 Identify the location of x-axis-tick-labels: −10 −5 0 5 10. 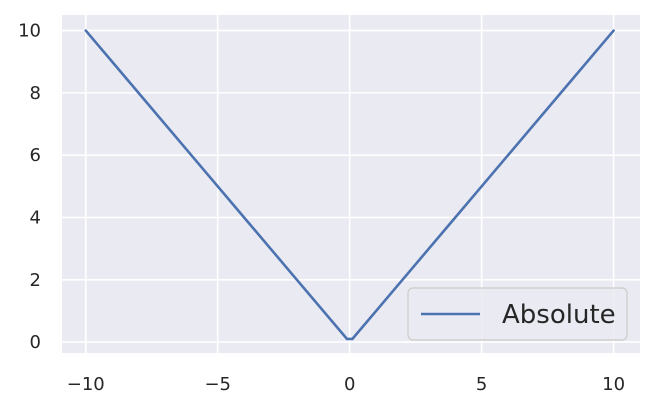
(346, 384).